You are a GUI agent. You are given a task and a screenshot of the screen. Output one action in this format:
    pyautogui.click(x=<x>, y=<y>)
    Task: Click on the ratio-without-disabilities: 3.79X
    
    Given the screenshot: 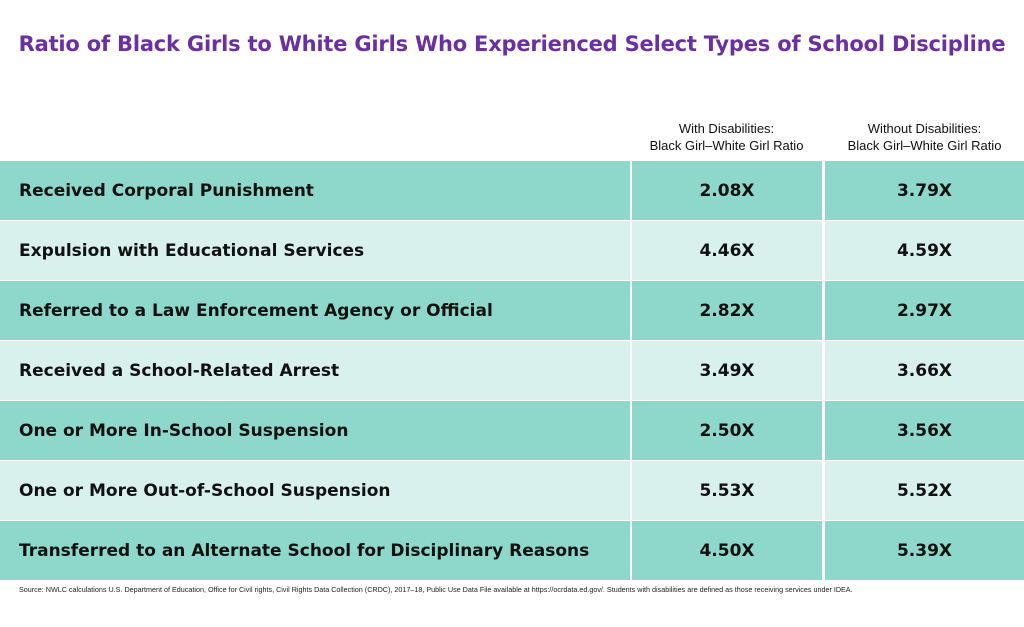 What is the action you would take?
    pyautogui.click(x=924, y=190)
    